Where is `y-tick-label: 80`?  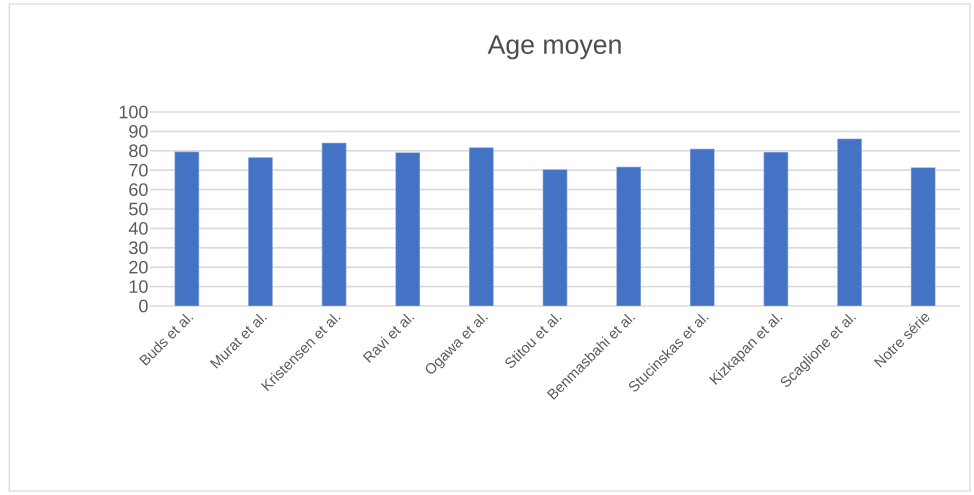 y-tick-label: 80 is located at coordinates (138, 151).